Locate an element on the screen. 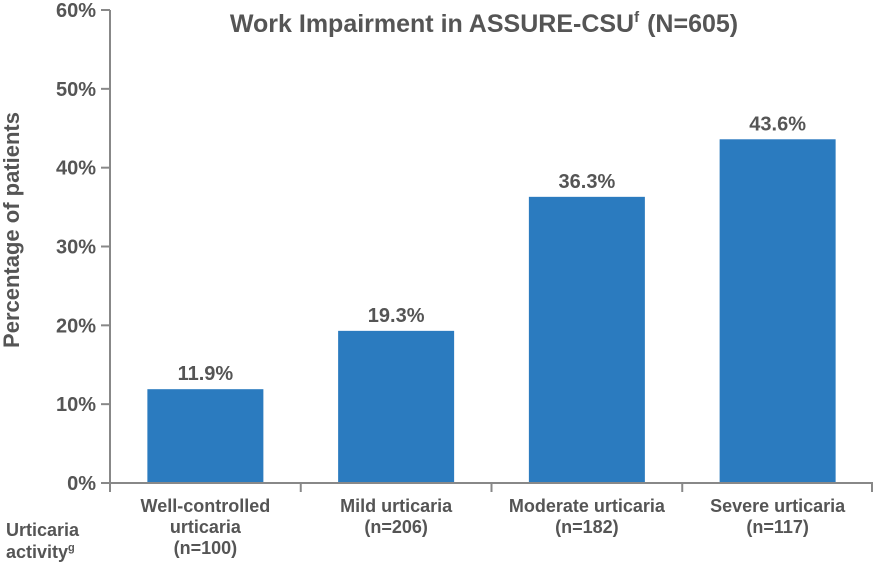  y-tick-label: 20% is located at coordinates (76, 326).